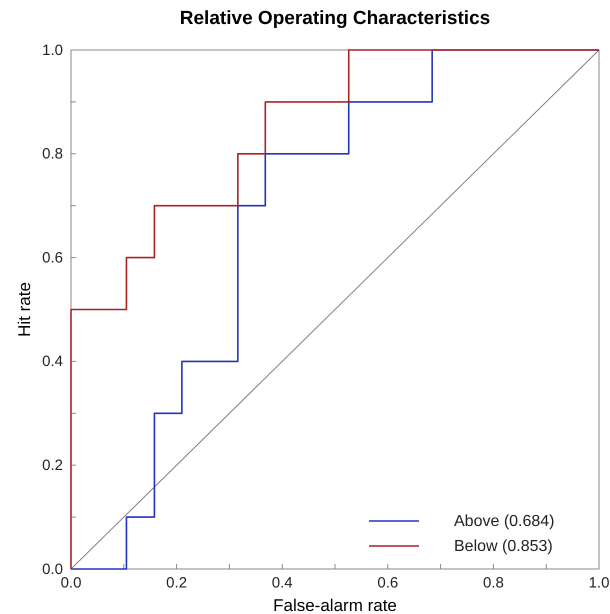 The image size is (610, 614). Describe the element at coordinates (52, 361) in the screenshot. I see `y-tick-label: 0.4` at that location.